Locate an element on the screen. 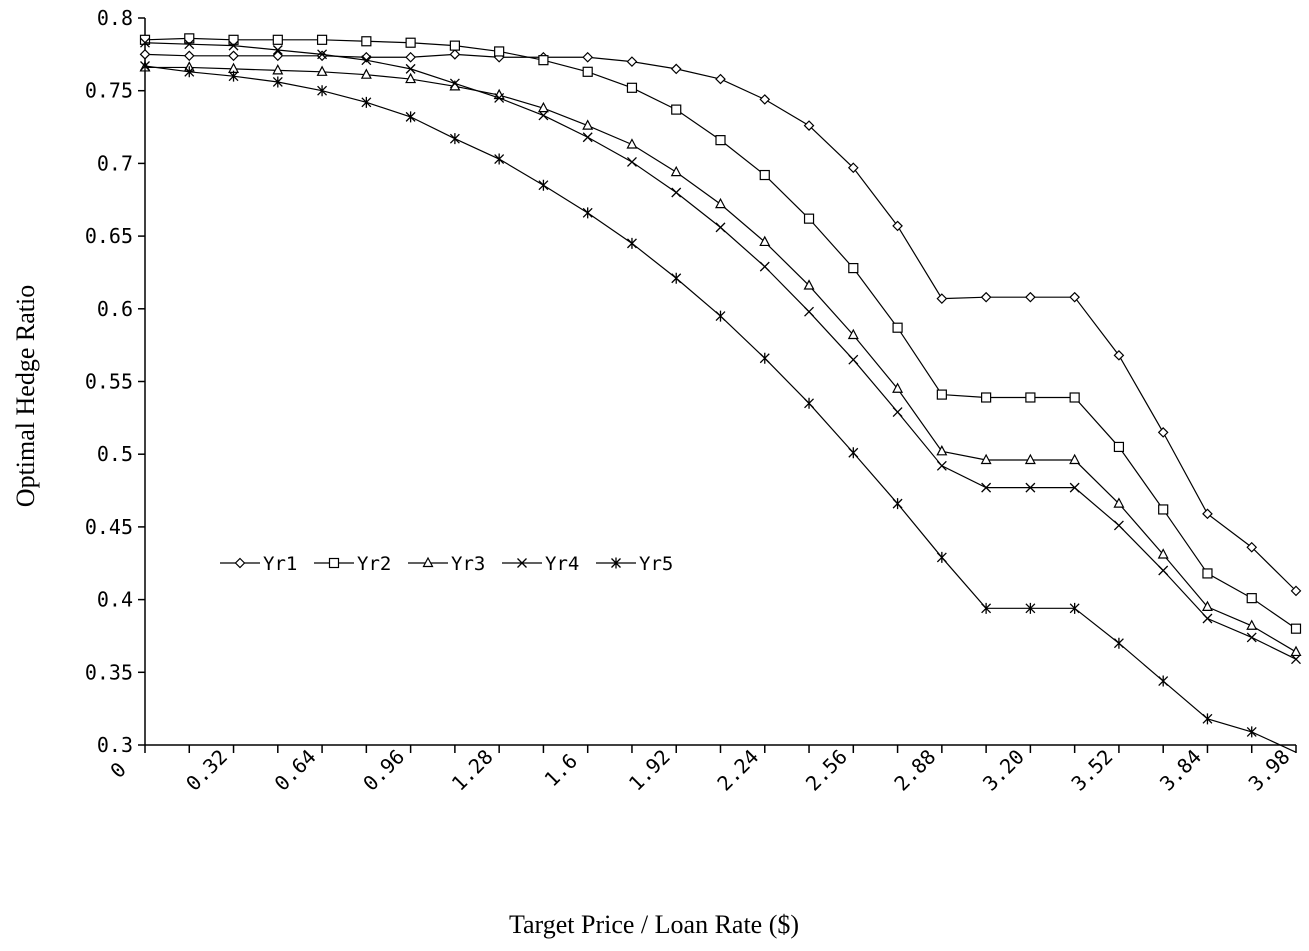 The height and width of the screenshot is (951, 1309). x-tick-label: 0 is located at coordinates (117, 769).